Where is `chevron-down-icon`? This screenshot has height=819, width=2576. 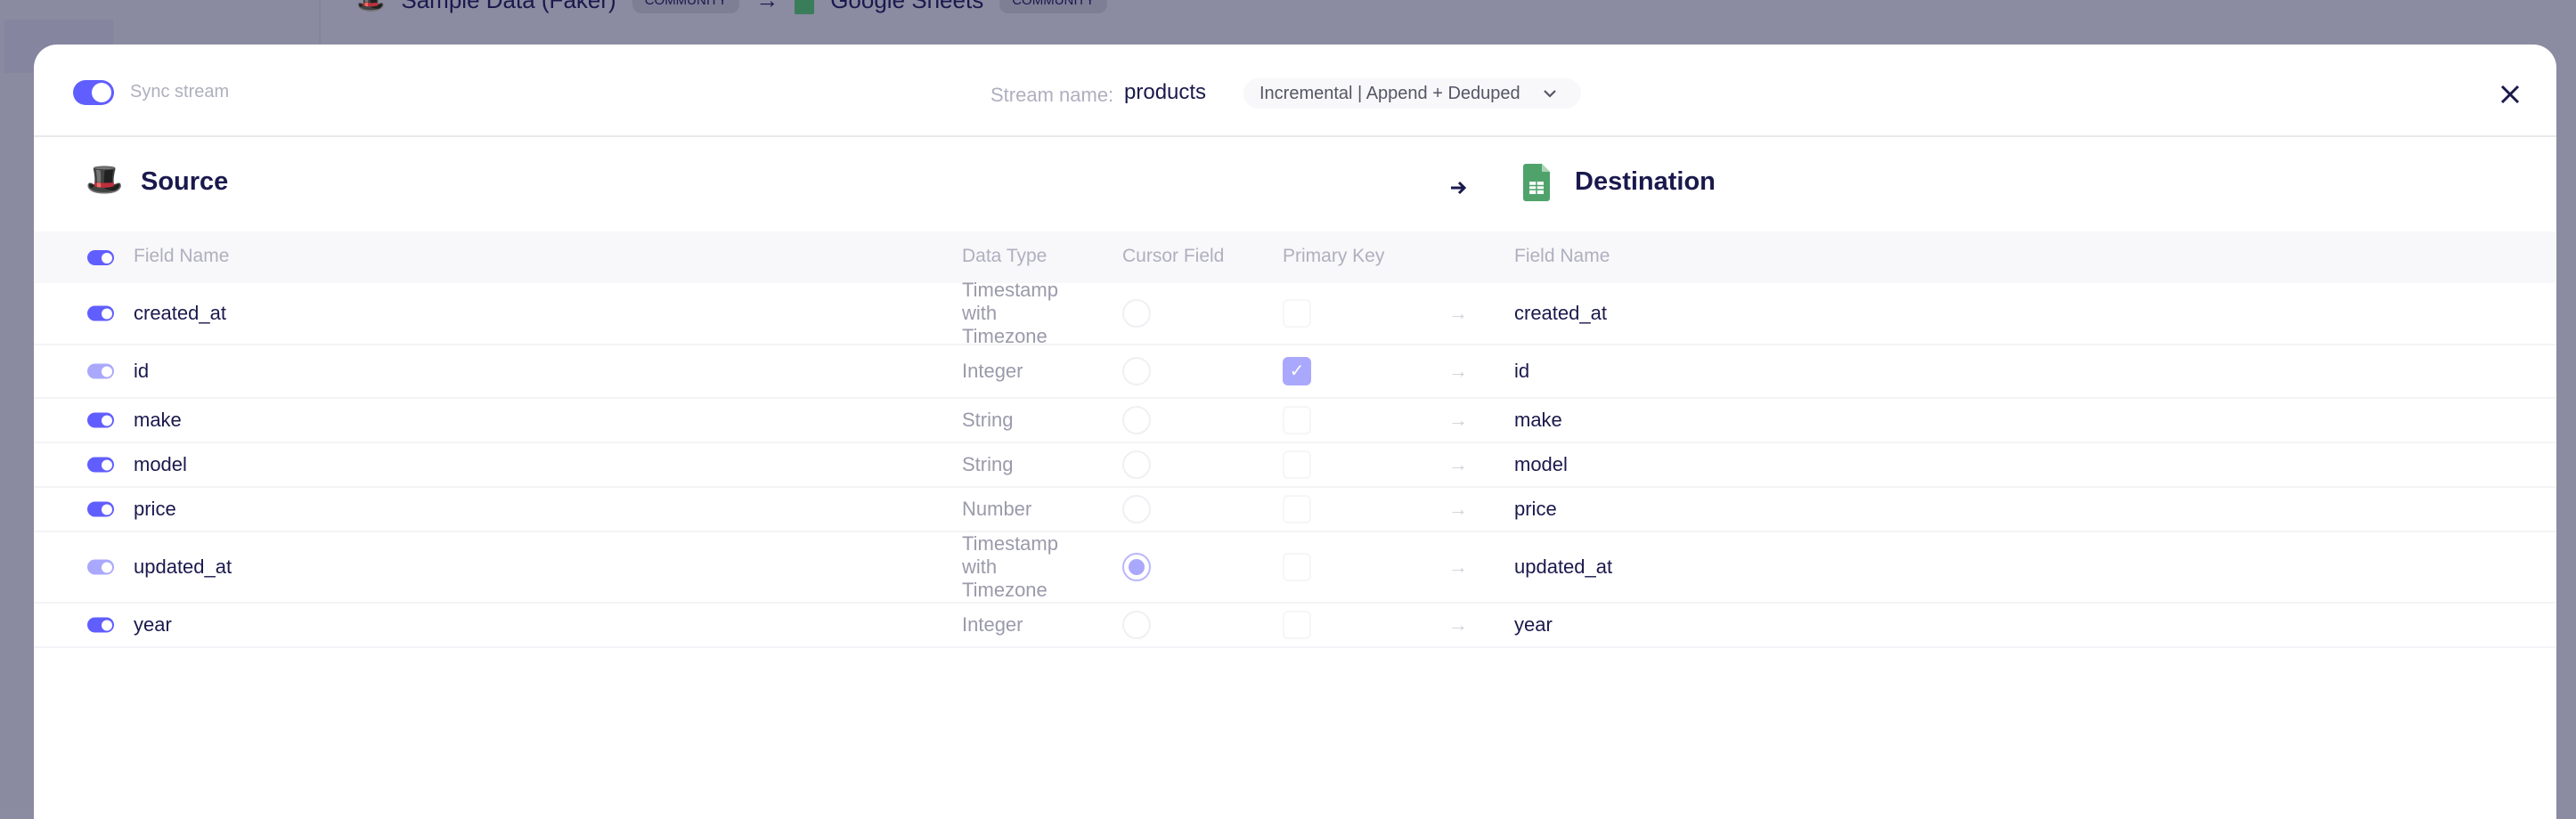
chevron-down-icon is located at coordinates (1549, 94).